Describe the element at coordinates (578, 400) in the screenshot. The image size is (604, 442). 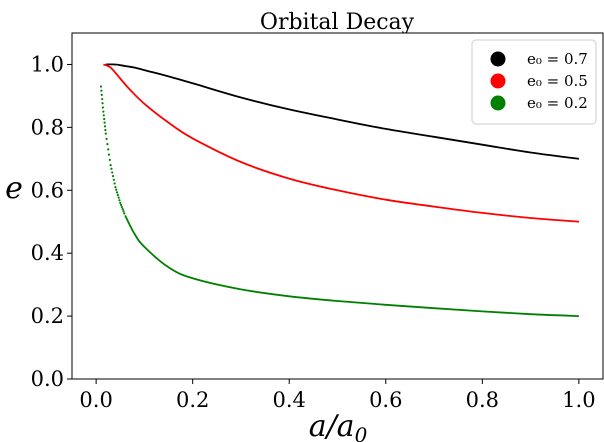
I see `x-tick-label: 1.0` at that location.